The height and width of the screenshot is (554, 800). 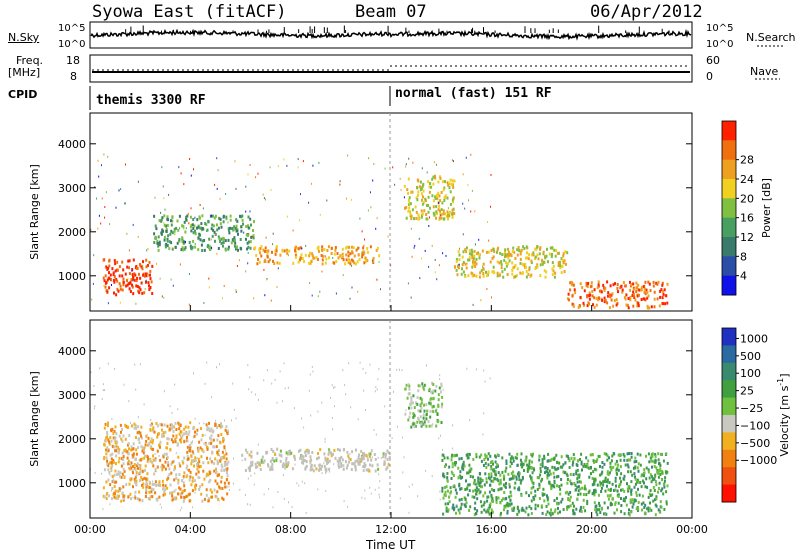 I want to click on power-colorbar-tick-label: 8, so click(x=743, y=256).